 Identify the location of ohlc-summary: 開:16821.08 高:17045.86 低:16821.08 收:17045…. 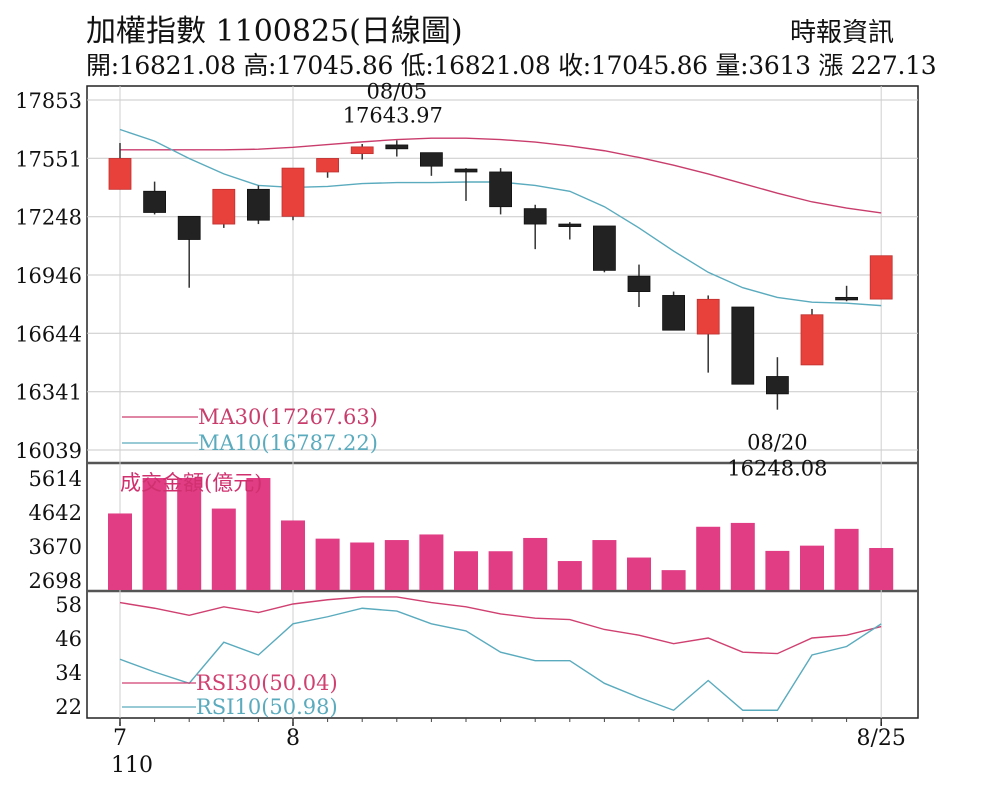
(511, 65).